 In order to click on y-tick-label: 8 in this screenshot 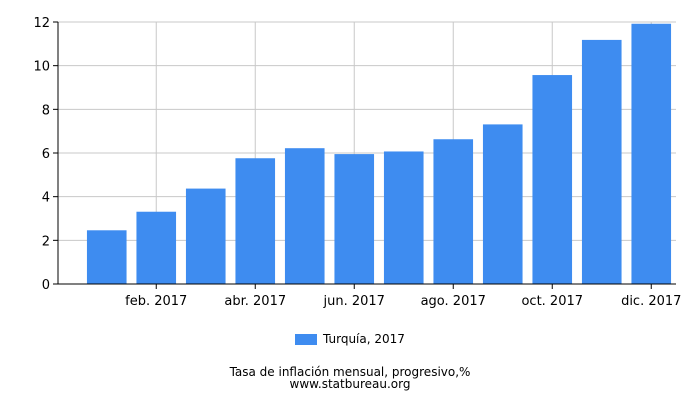, I will do `click(46, 110)`.